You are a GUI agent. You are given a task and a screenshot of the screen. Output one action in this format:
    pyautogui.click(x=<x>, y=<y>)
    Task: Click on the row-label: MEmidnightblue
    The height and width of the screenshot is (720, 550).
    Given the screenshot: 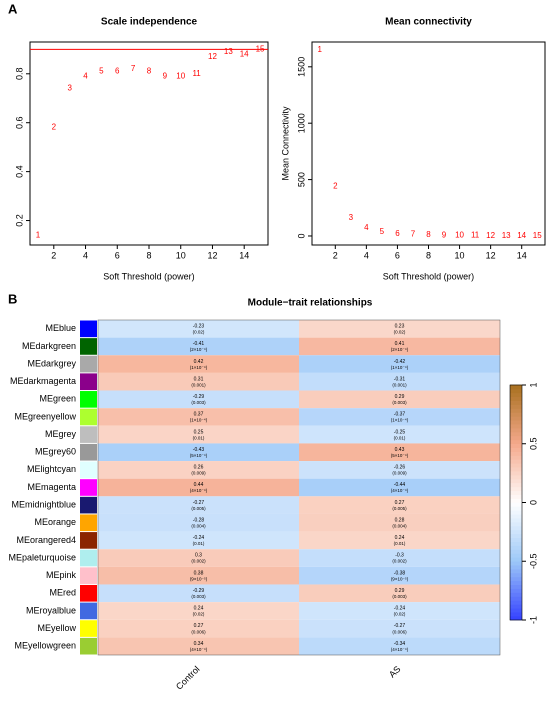 What is the action you would take?
    pyautogui.click(x=43, y=505)
    